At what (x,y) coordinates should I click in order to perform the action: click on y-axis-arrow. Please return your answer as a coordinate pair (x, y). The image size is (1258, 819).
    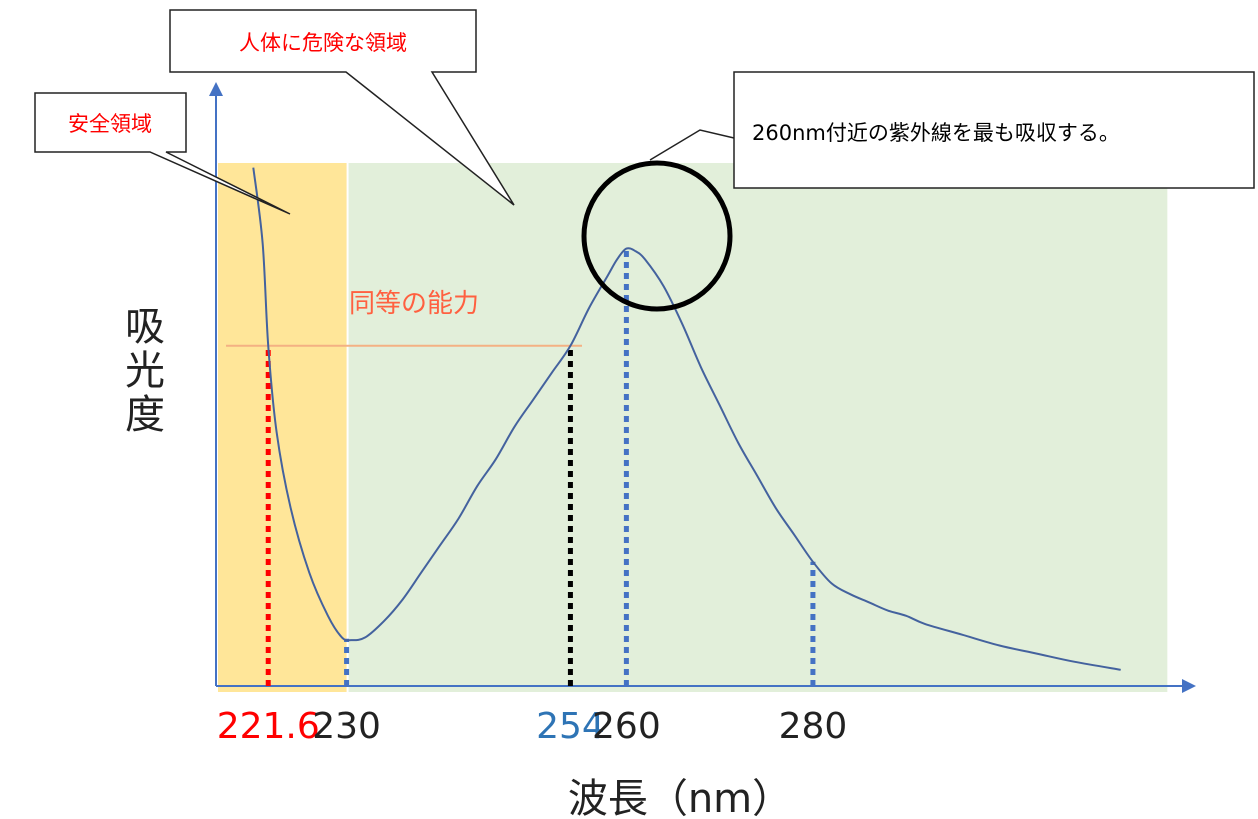
    Looking at the image, I should click on (216, 89).